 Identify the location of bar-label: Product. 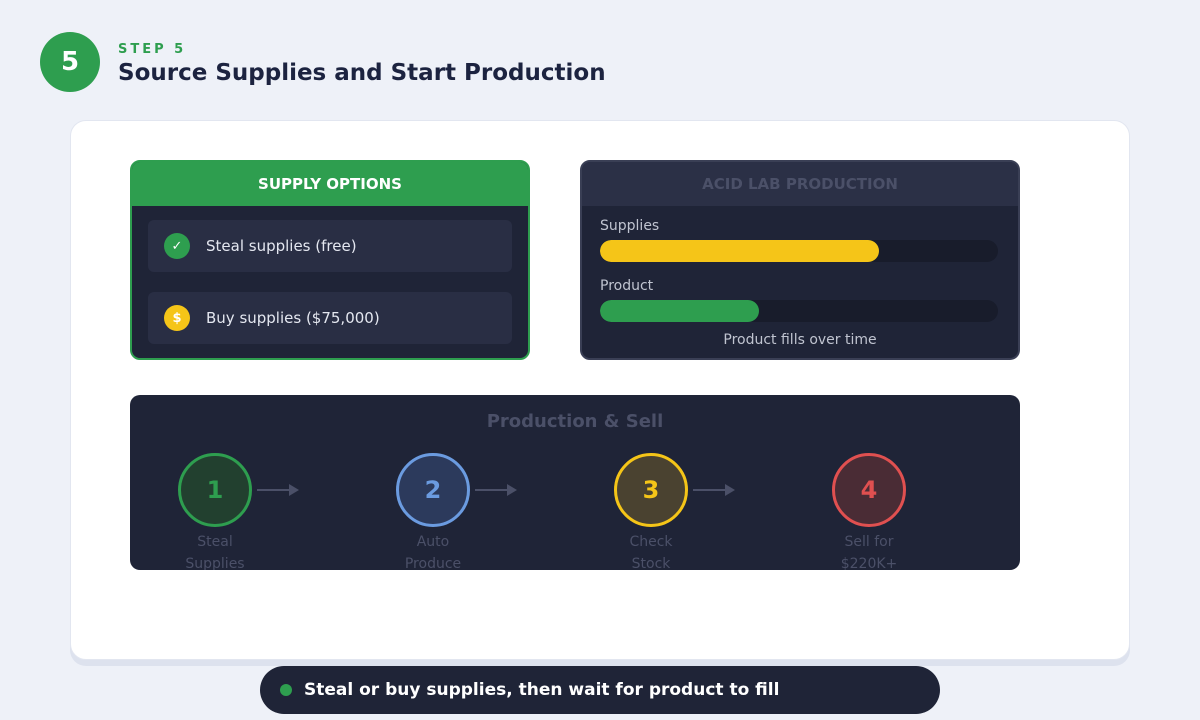
(627, 286).